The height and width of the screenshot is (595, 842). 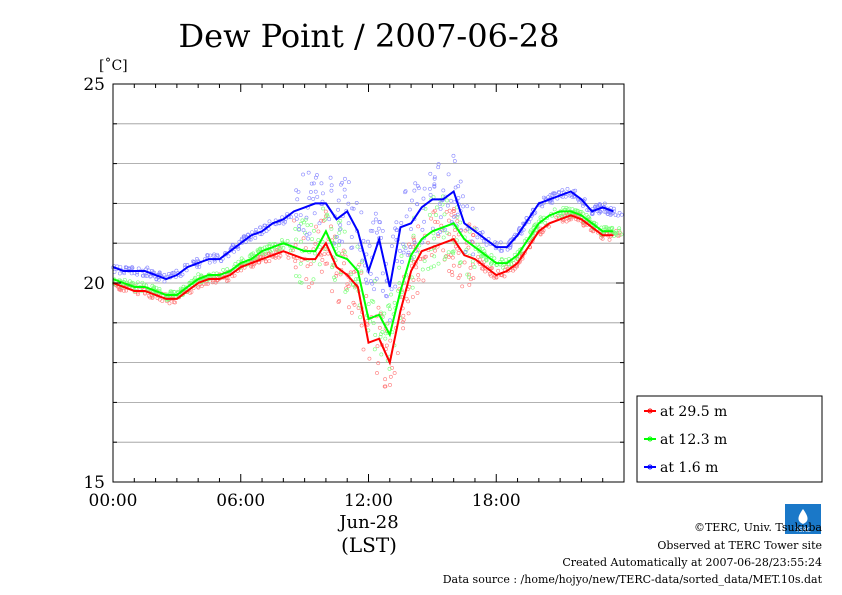 I want to click on legend-marker, so click(x=650, y=439).